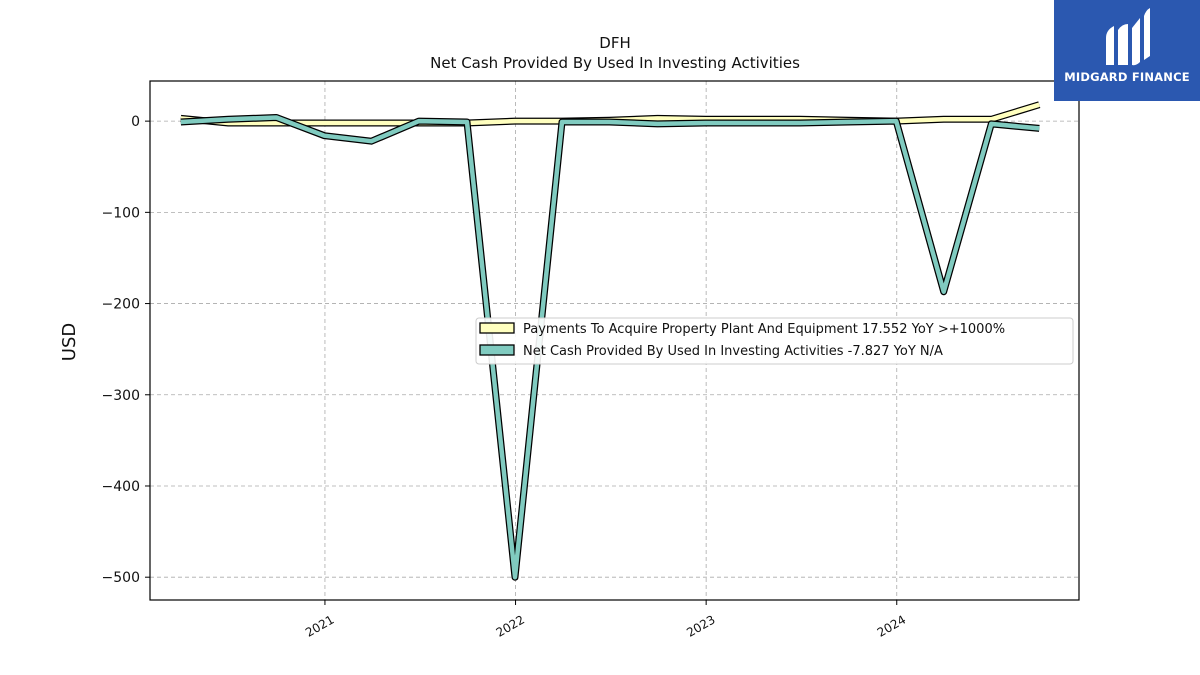 This screenshot has height=675, width=1200. I want to click on brand-name: MIDGARD FINANCE, so click(1127, 77).